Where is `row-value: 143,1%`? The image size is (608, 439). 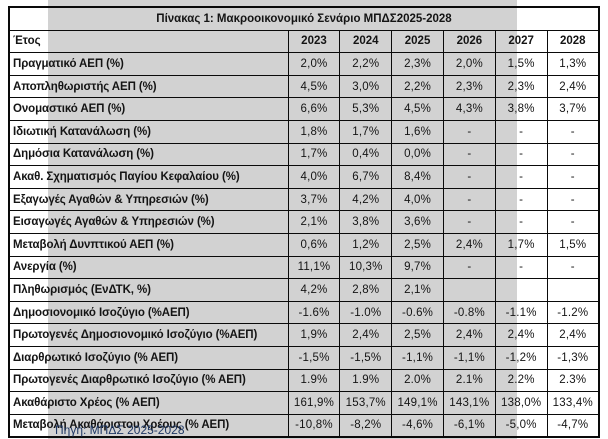
row-value: 143,1% is located at coordinates (469, 403).